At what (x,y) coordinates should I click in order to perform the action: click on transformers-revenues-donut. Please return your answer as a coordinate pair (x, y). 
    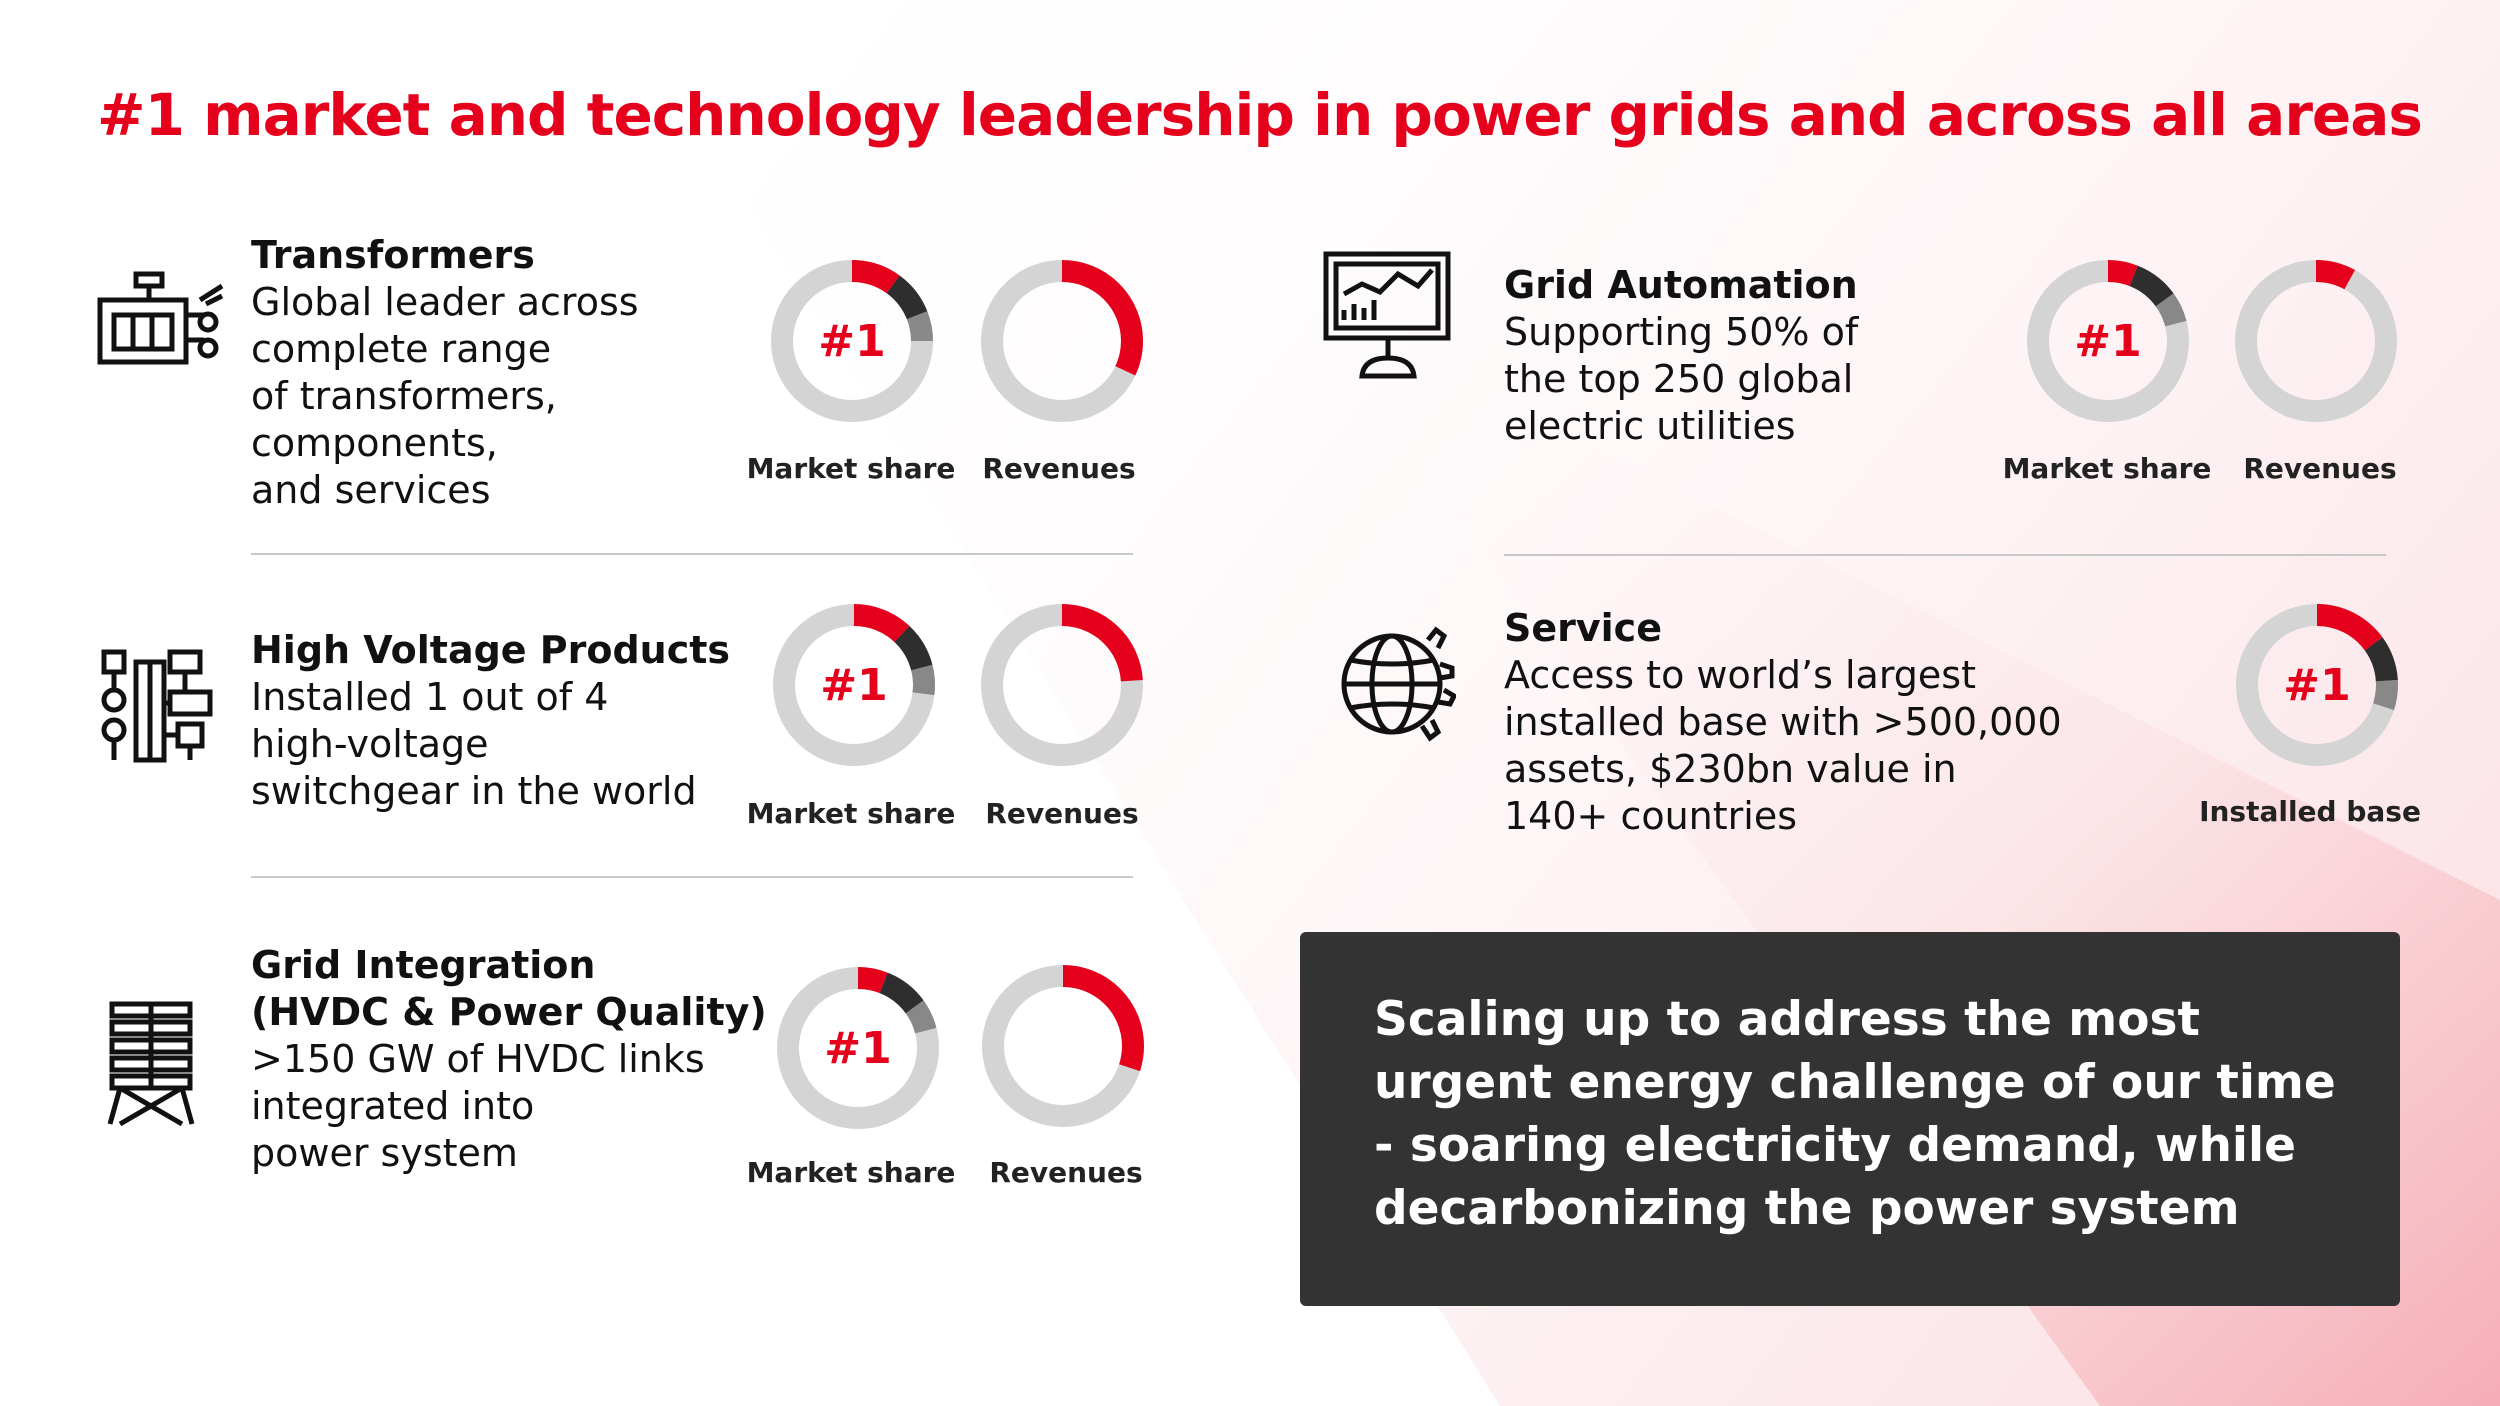
    Looking at the image, I should click on (1062, 341).